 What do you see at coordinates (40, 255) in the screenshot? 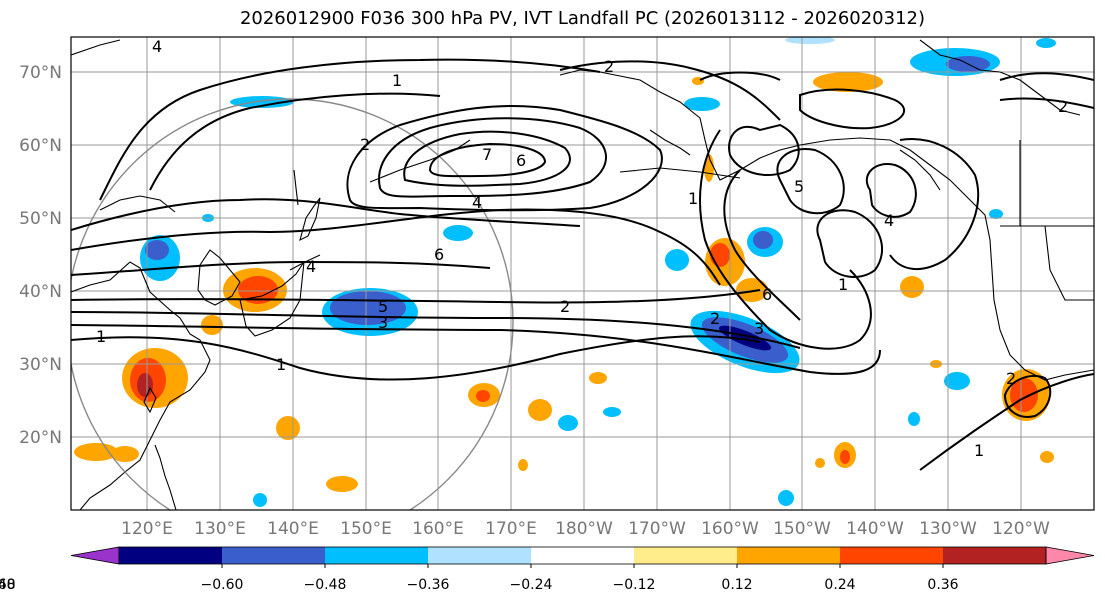
I see `latitude-labels: 70°N 60°N 50°N 40°N 30°N 20°N` at bounding box center [40, 255].